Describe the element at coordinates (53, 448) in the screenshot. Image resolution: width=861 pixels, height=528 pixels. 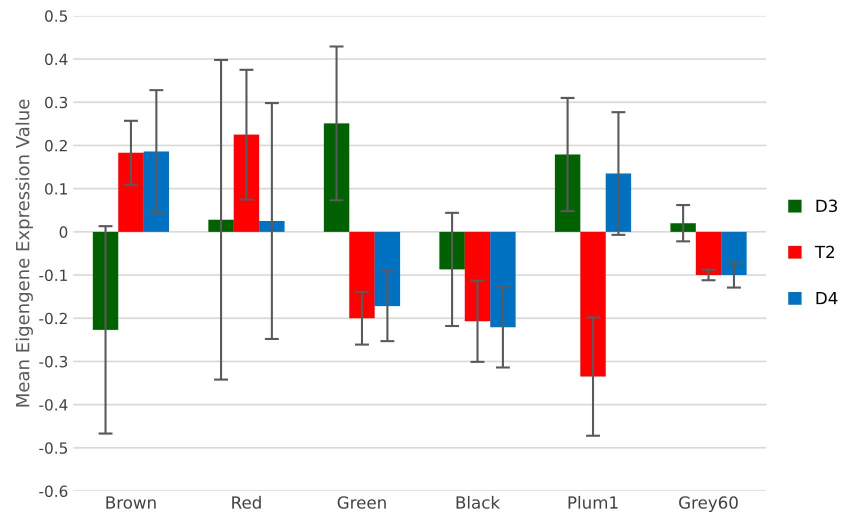
I see `y-tick-label: -0.5` at that location.